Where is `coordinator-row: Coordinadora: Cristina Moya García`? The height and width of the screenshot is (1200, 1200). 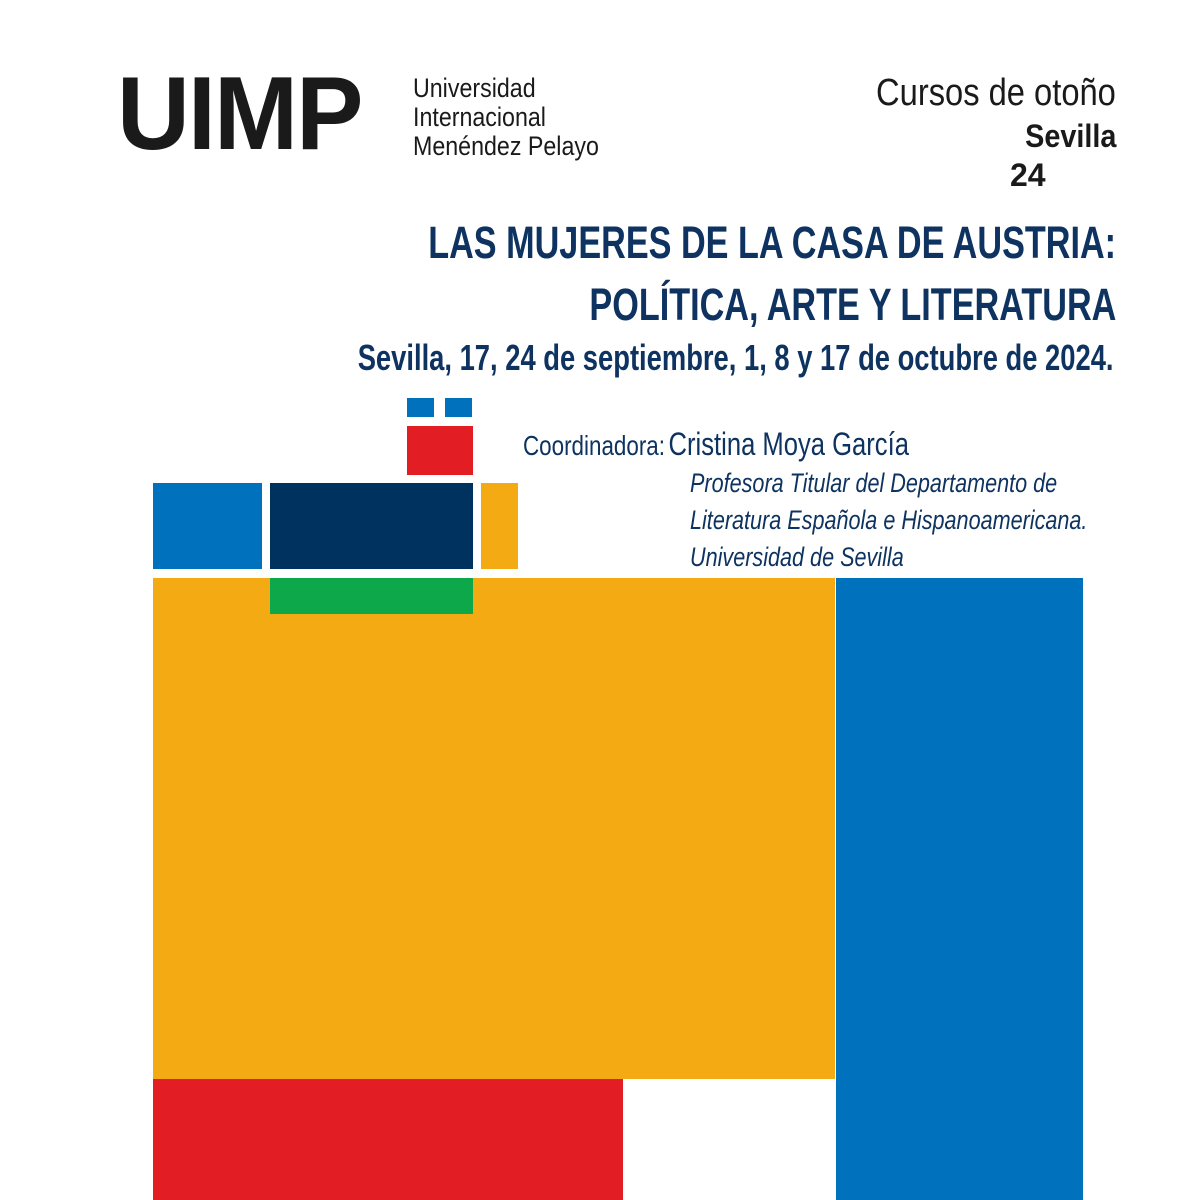
coordinator-row: Coordinadora: Cristina Moya García is located at coordinates (716, 444).